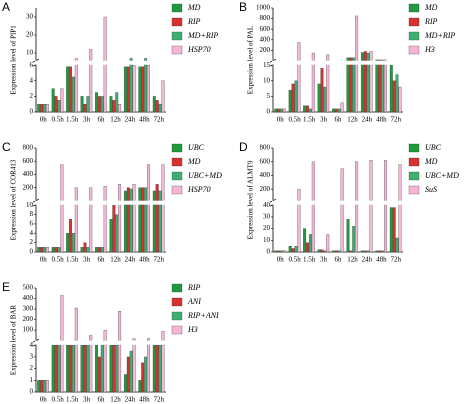 This screenshot has width=474, height=404. I want to click on x-tick-label: 3h, so click(324, 120).